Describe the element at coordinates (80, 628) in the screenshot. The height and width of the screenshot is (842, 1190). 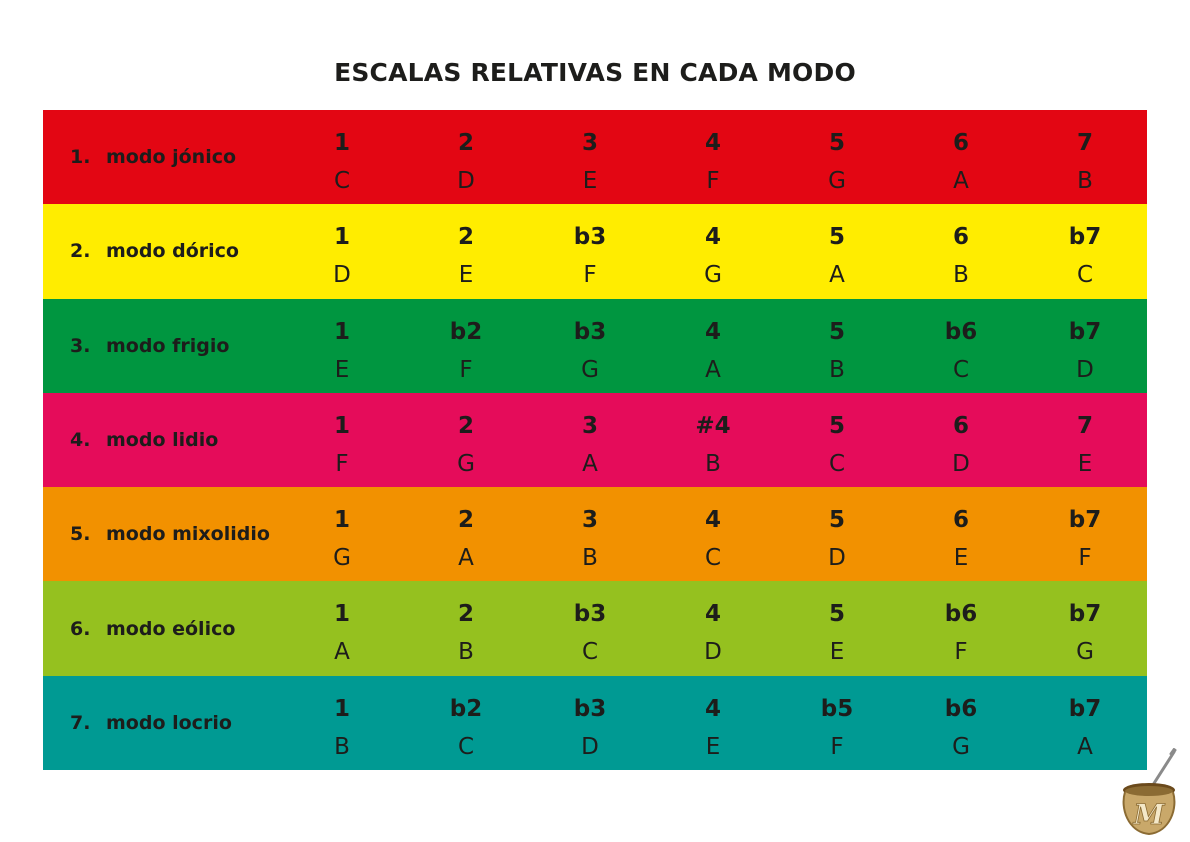
I see `mode-number: 6.` at that location.